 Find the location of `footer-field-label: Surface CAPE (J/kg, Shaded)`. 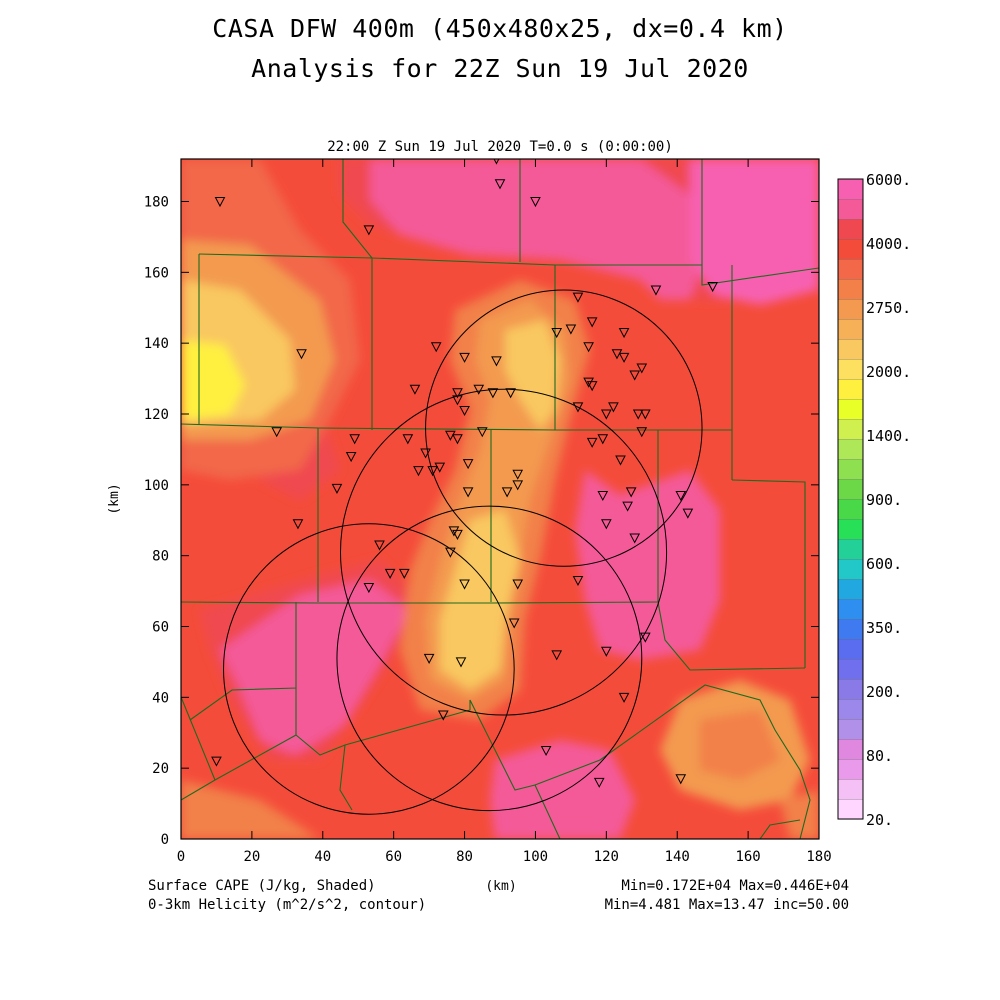

footer-field-label: Surface CAPE (J/kg, Shaded) is located at coordinates (262, 886).